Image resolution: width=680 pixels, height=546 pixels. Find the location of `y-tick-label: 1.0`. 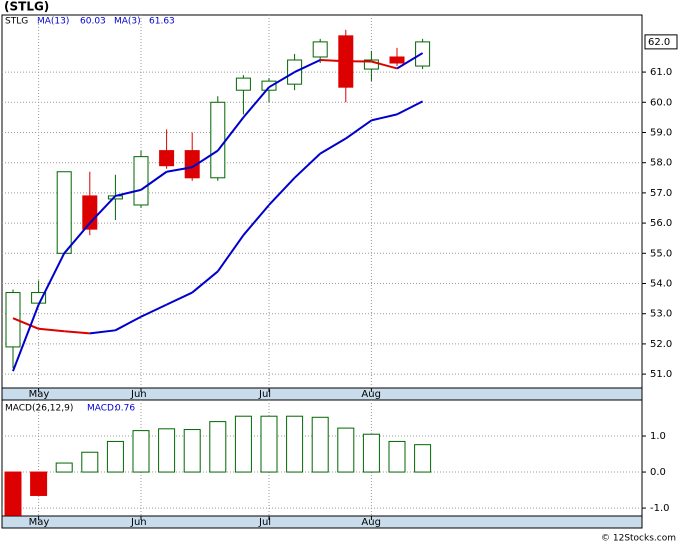

y-tick-label: 1.0 is located at coordinates (658, 436).